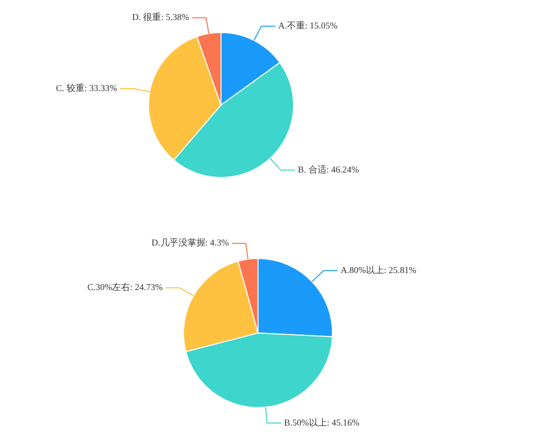 This screenshot has width=555, height=437. What do you see at coordinates (329, 169) in the screenshot?
I see `slice-label: B. 合适: 46.24%` at bounding box center [329, 169].